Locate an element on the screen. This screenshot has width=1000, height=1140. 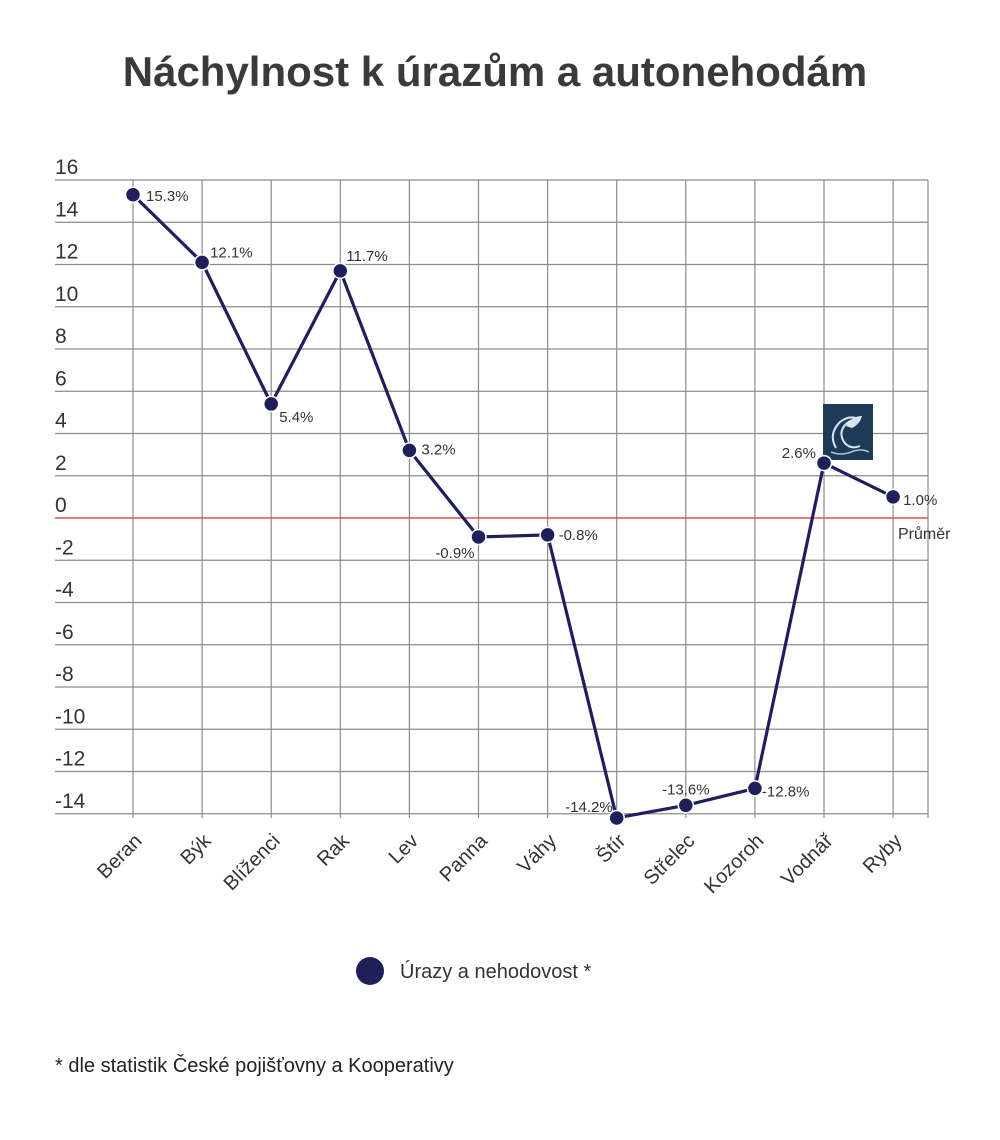
data-label: -12.8% is located at coordinates (786, 791).